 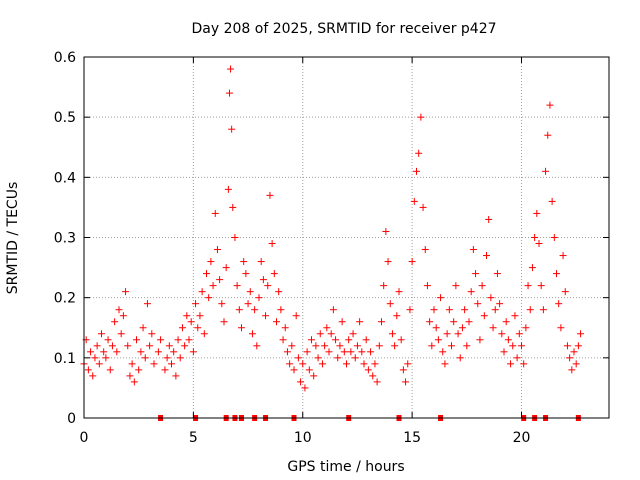 What do you see at coordinates (65, 359) in the screenshot?
I see `y-tick-label: 0.1` at bounding box center [65, 359].